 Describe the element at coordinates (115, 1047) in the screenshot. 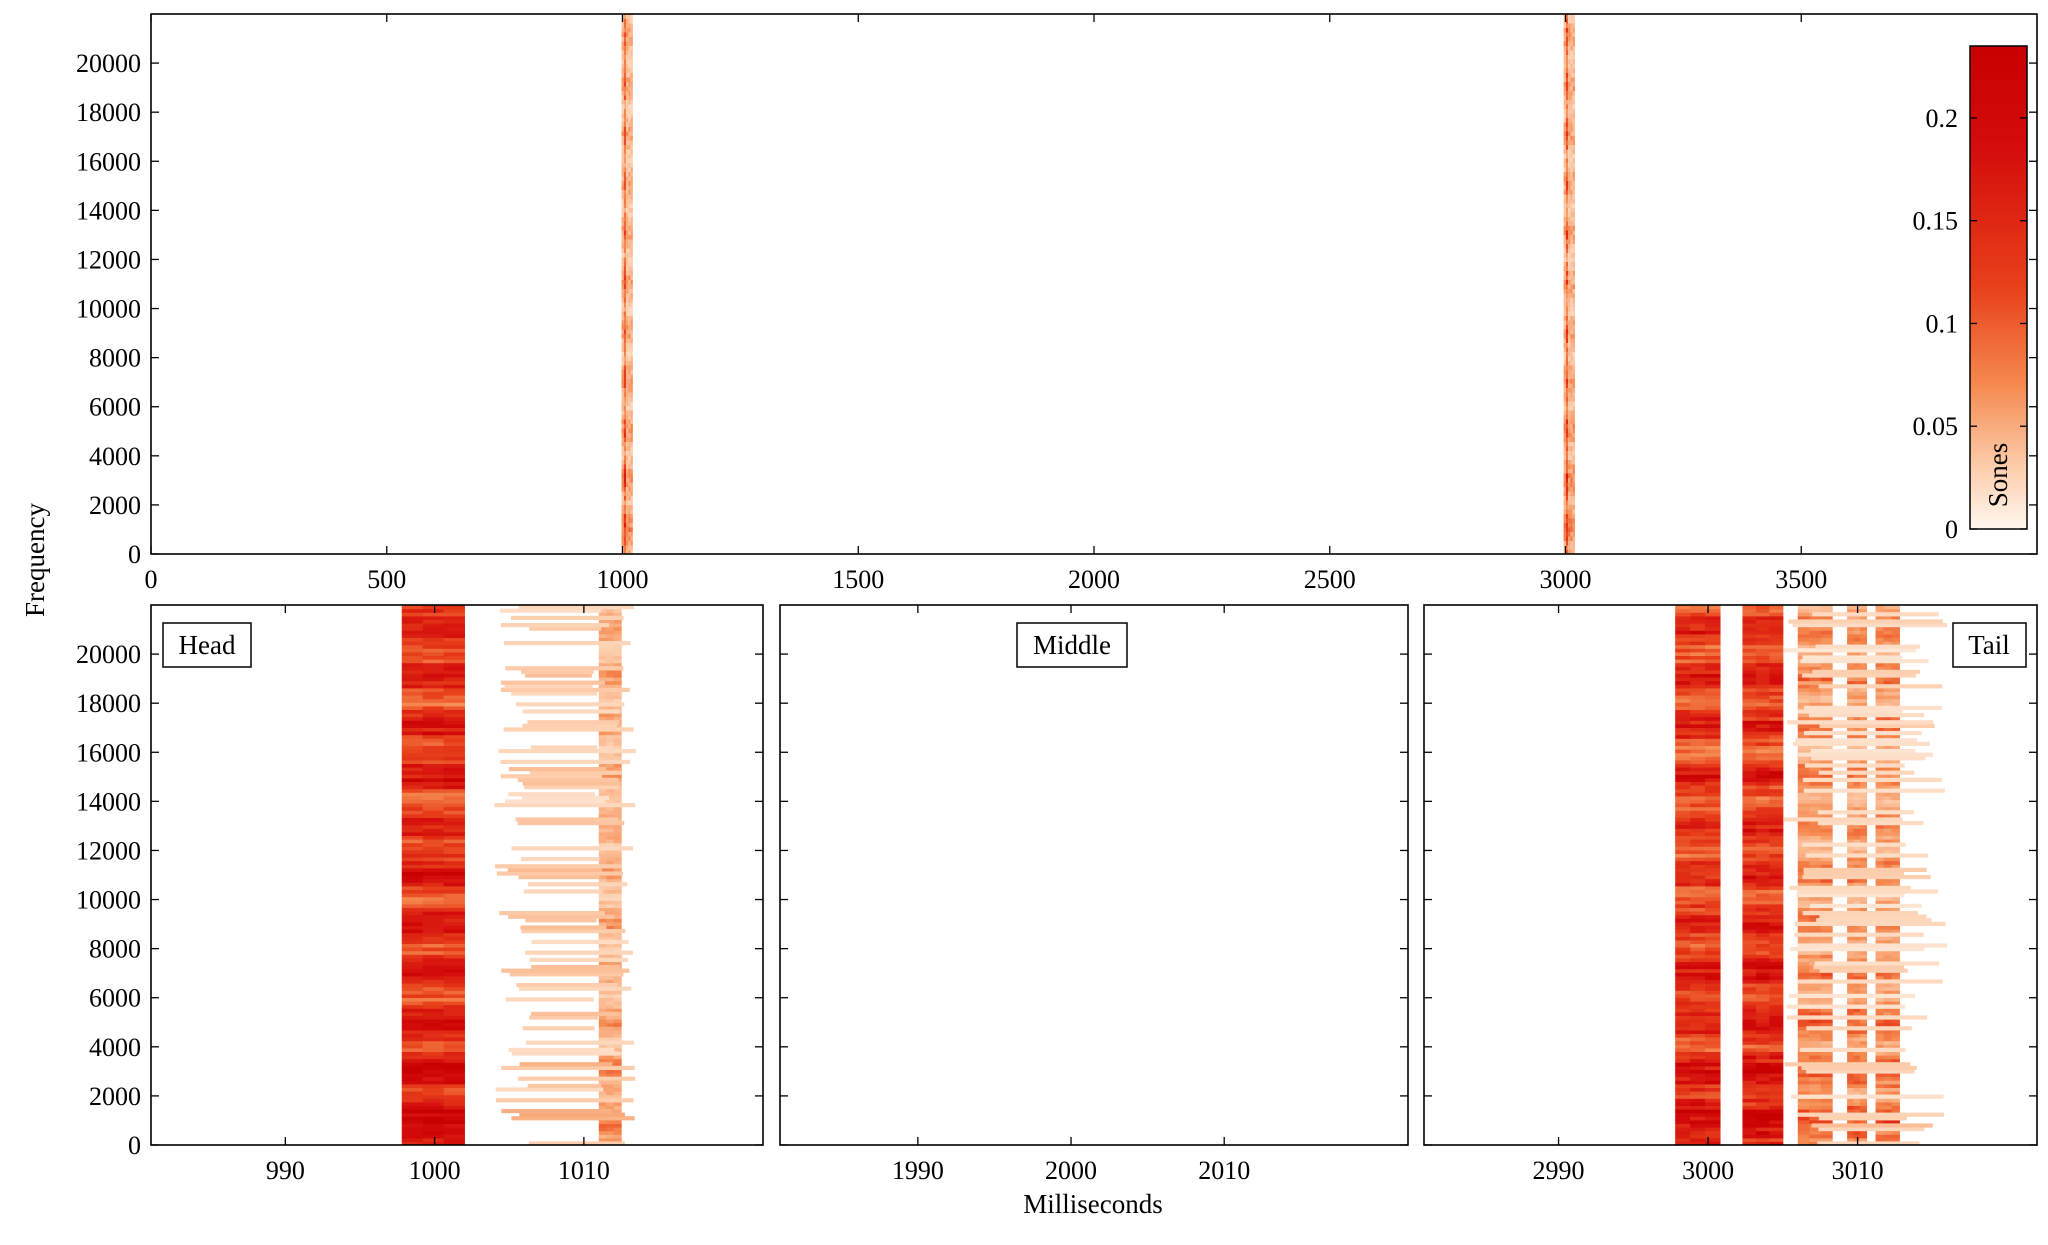

I see `y-tick-label: 4000` at that location.